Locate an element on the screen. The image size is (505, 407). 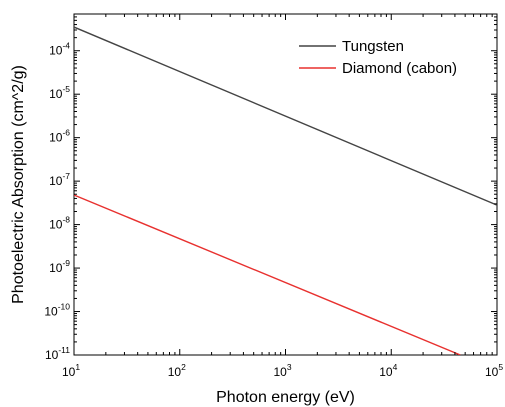
y-tick-label: 10⁻⁷ is located at coordinates (59, 179).